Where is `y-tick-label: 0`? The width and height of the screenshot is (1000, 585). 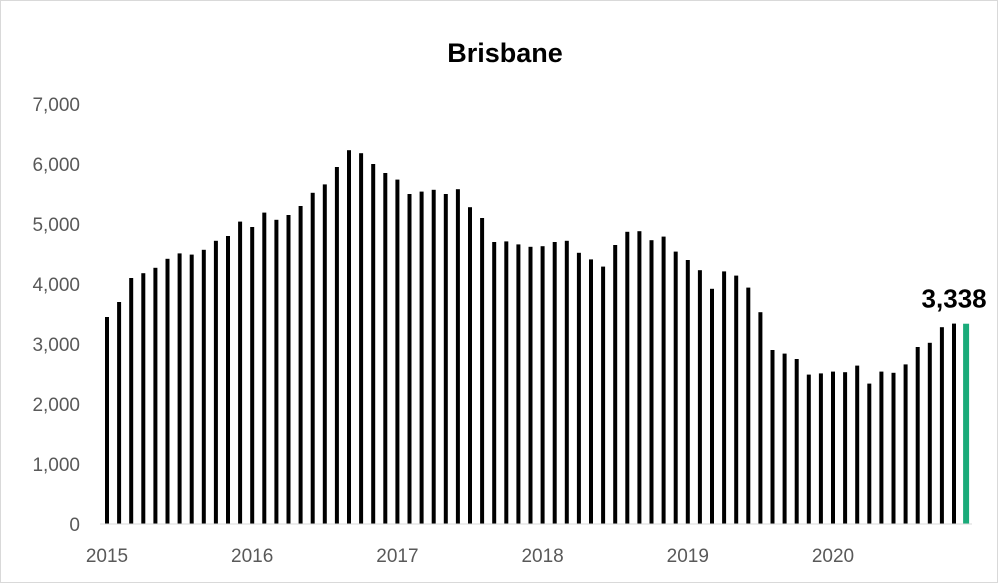 y-tick-label: 0 is located at coordinates (74, 525).